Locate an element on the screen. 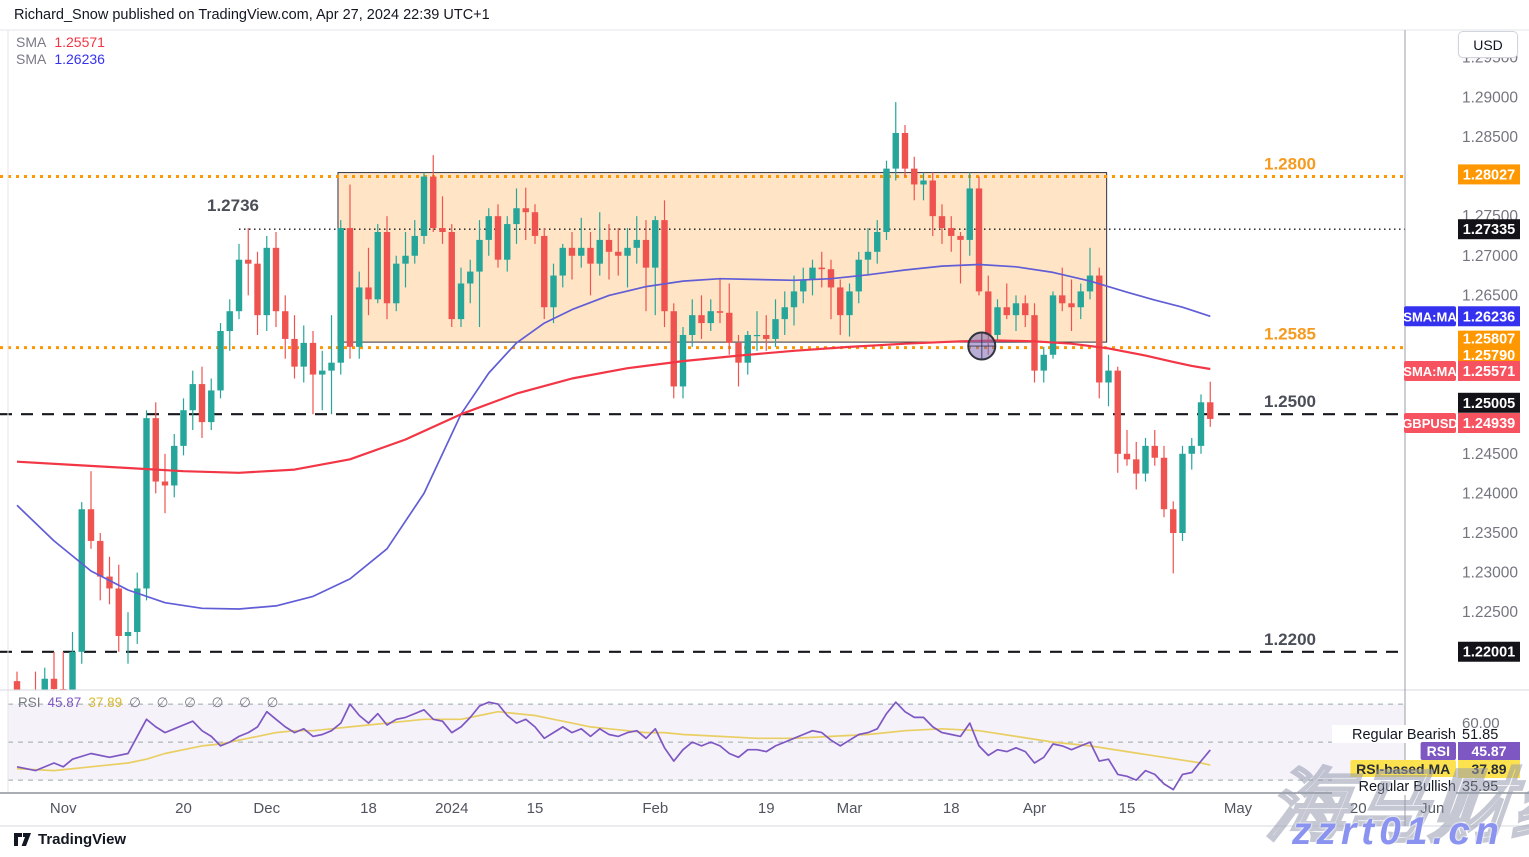  price-axis-chip-1.24939: GBPUSD 1.24939 is located at coordinates (1461, 423).